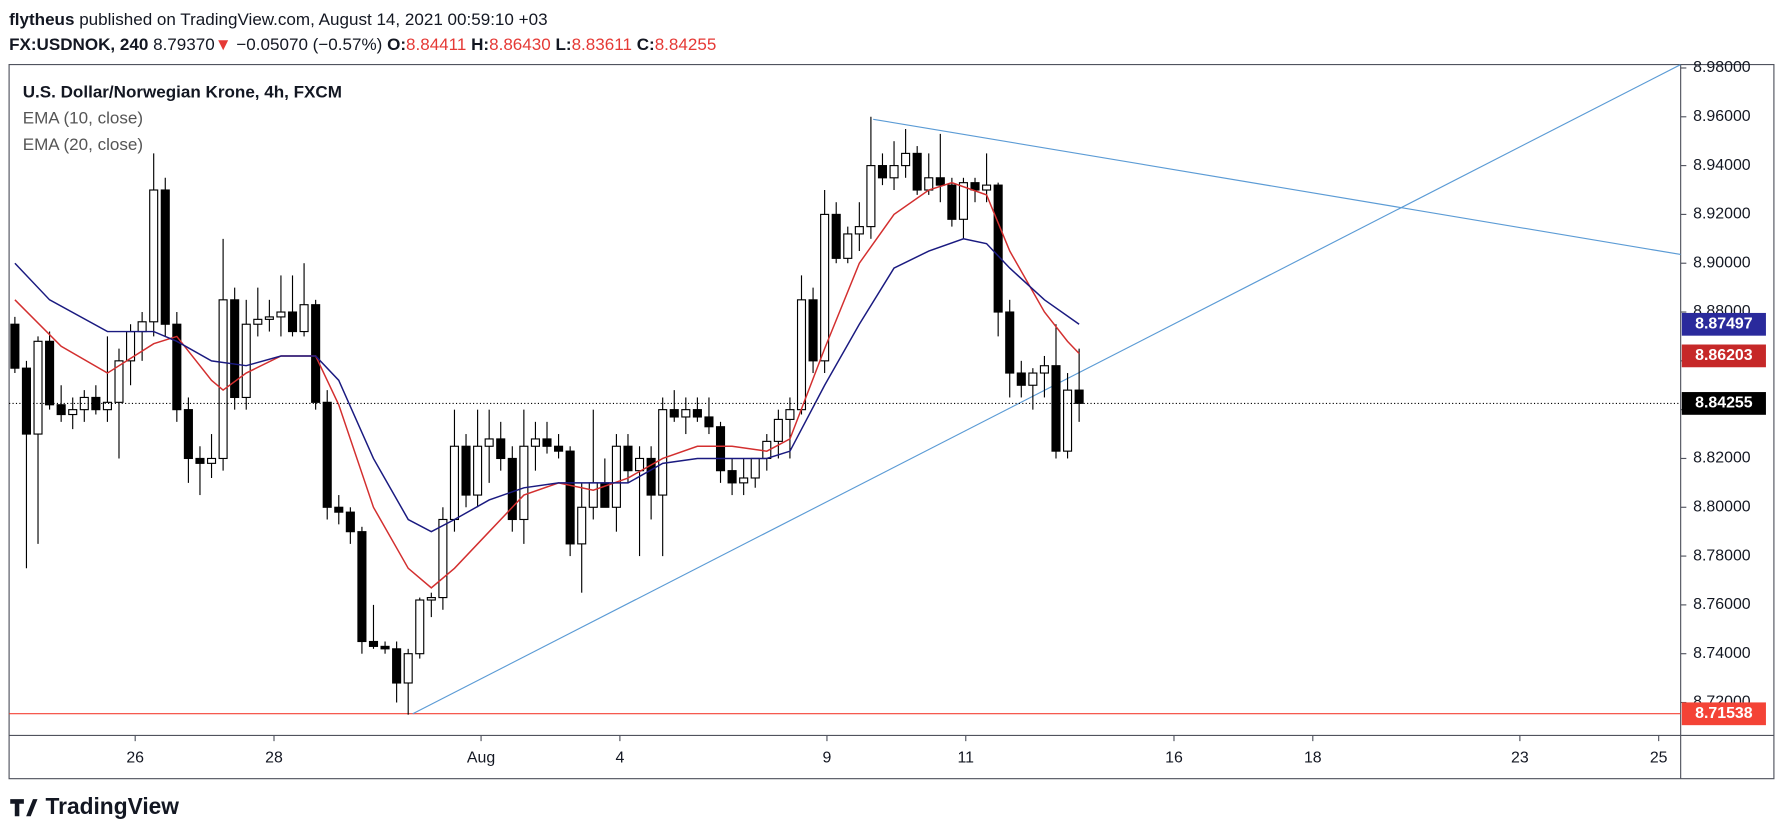 The width and height of the screenshot is (1783, 833). What do you see at coordinates (78, 44) in the screenshot?
I see `symbol: FX:USDNOK, 240` at bounding box center [78, 44].